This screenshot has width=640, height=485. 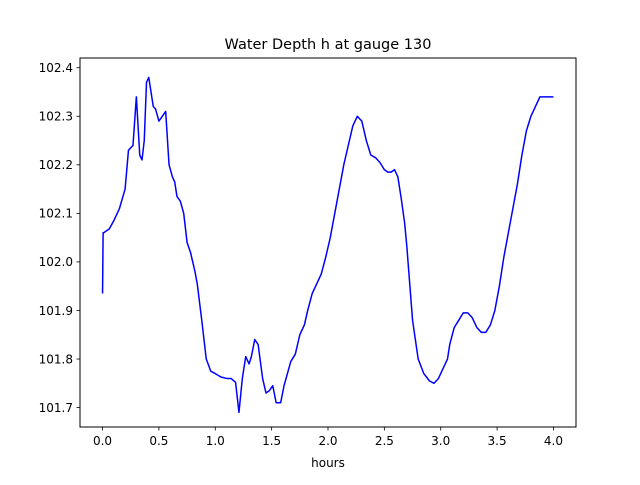 I want to click on y-tick-label: 102.3, so click(x=56, y=117).